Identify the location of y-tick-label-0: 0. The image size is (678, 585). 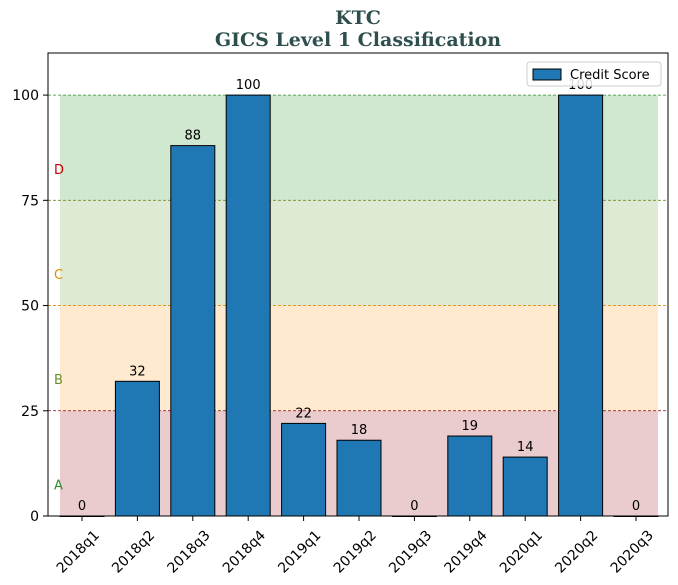
(34, 517).